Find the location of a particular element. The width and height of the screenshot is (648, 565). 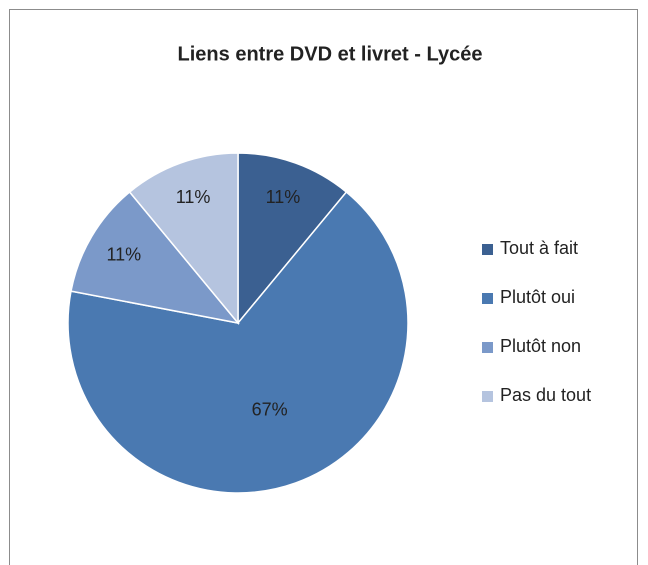

legend-label: Pas du tout is located at coordinates (545, 395).